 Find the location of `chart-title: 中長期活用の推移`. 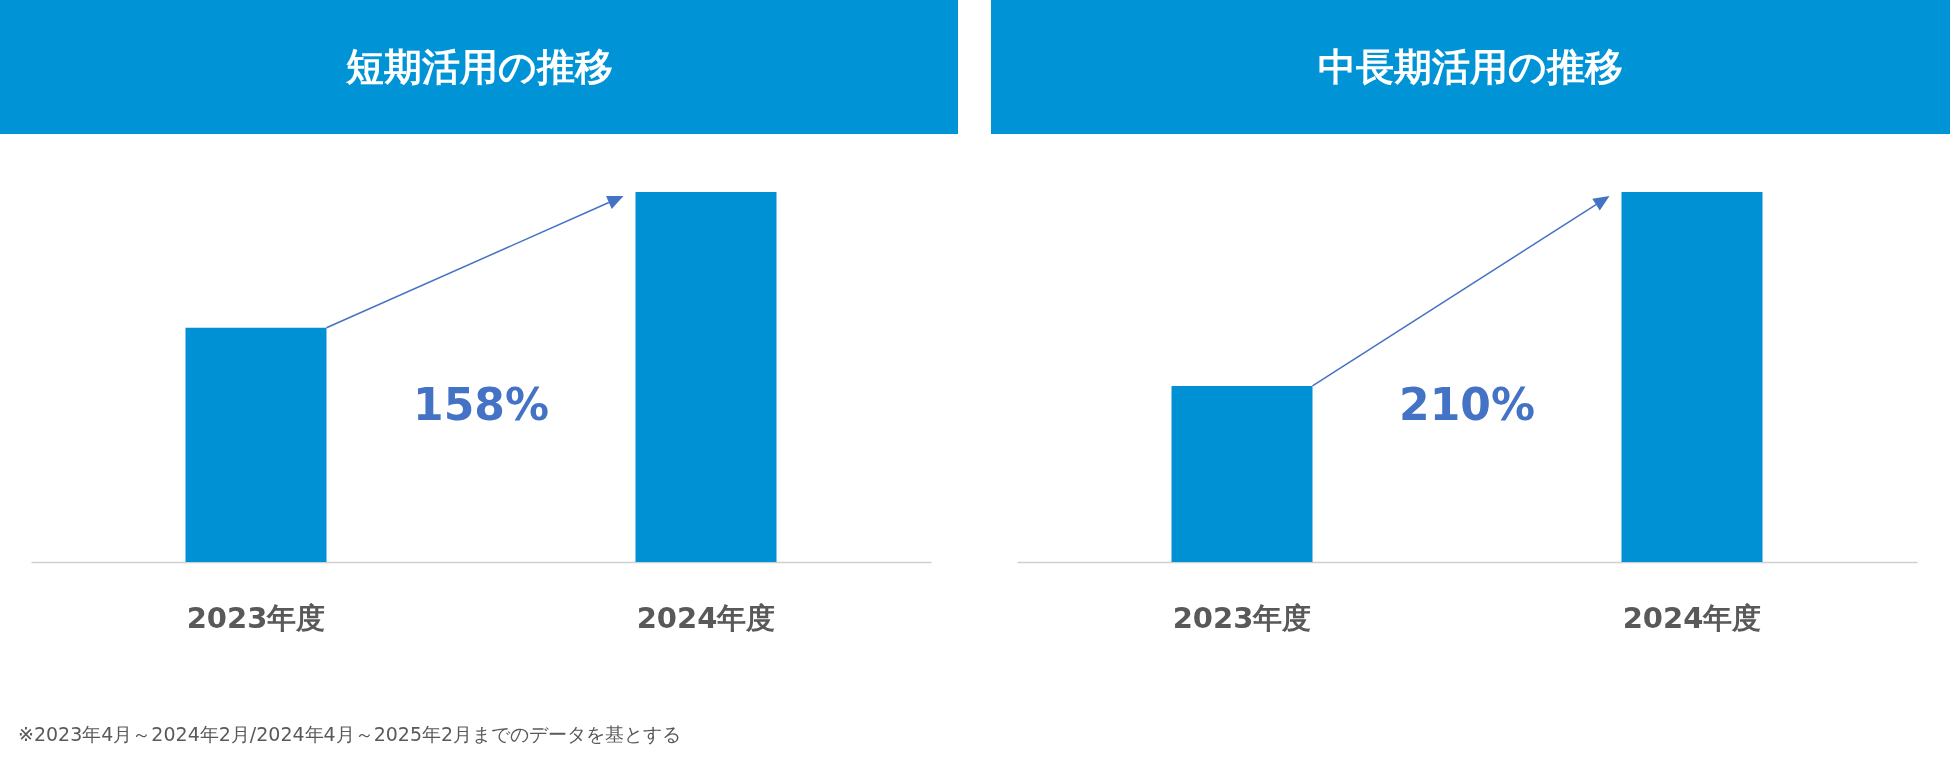

chart-title: 中長期活用の推移 is located at coordinates (1470, 67).